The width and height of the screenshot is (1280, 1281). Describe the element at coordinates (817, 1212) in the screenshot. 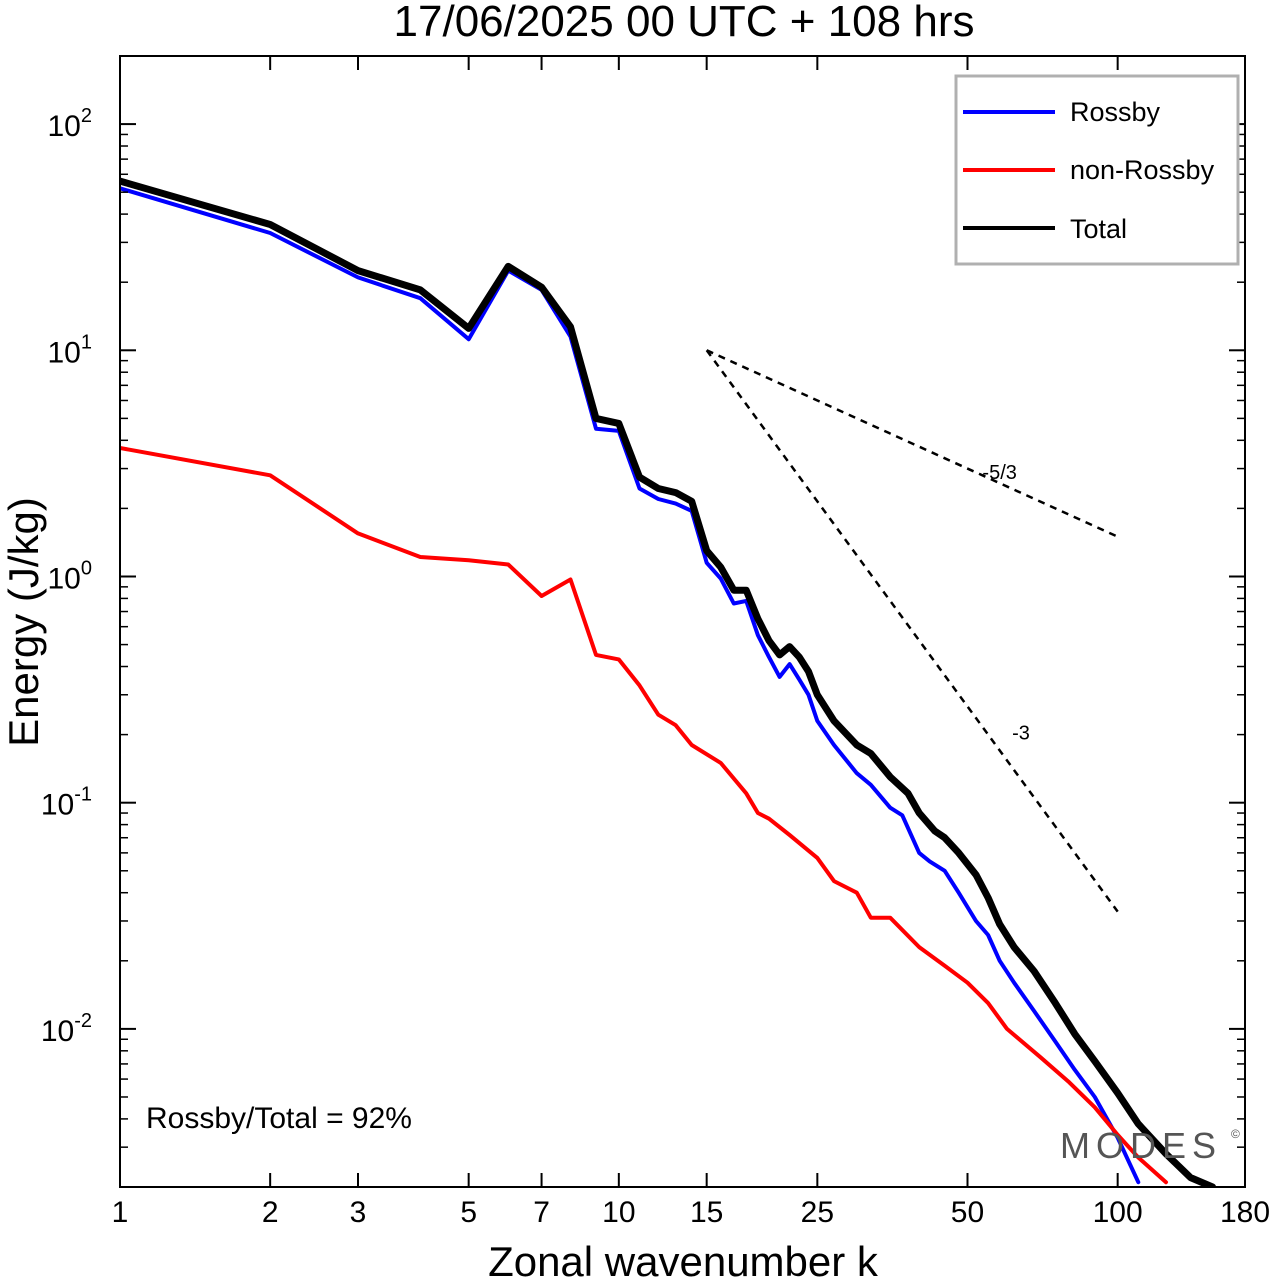

I see `x-tick-label: 25` at that location.